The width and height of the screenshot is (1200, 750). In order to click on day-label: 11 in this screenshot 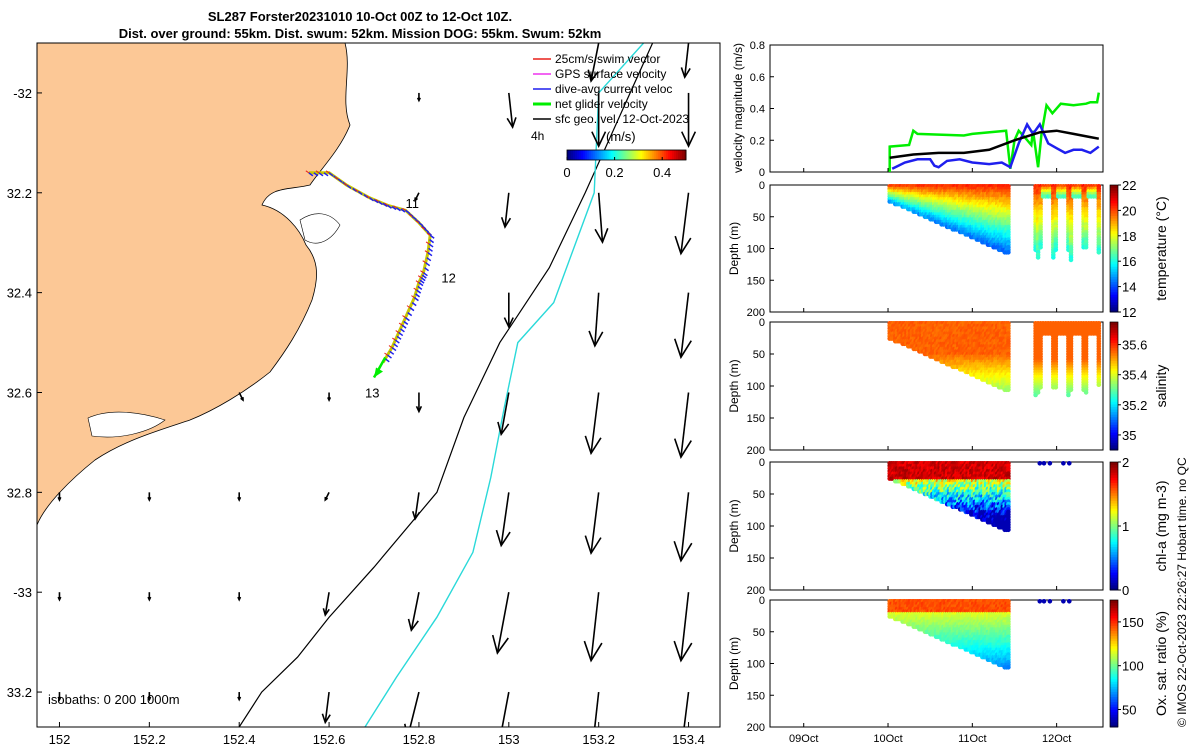, I will do `click(412, 203)`.